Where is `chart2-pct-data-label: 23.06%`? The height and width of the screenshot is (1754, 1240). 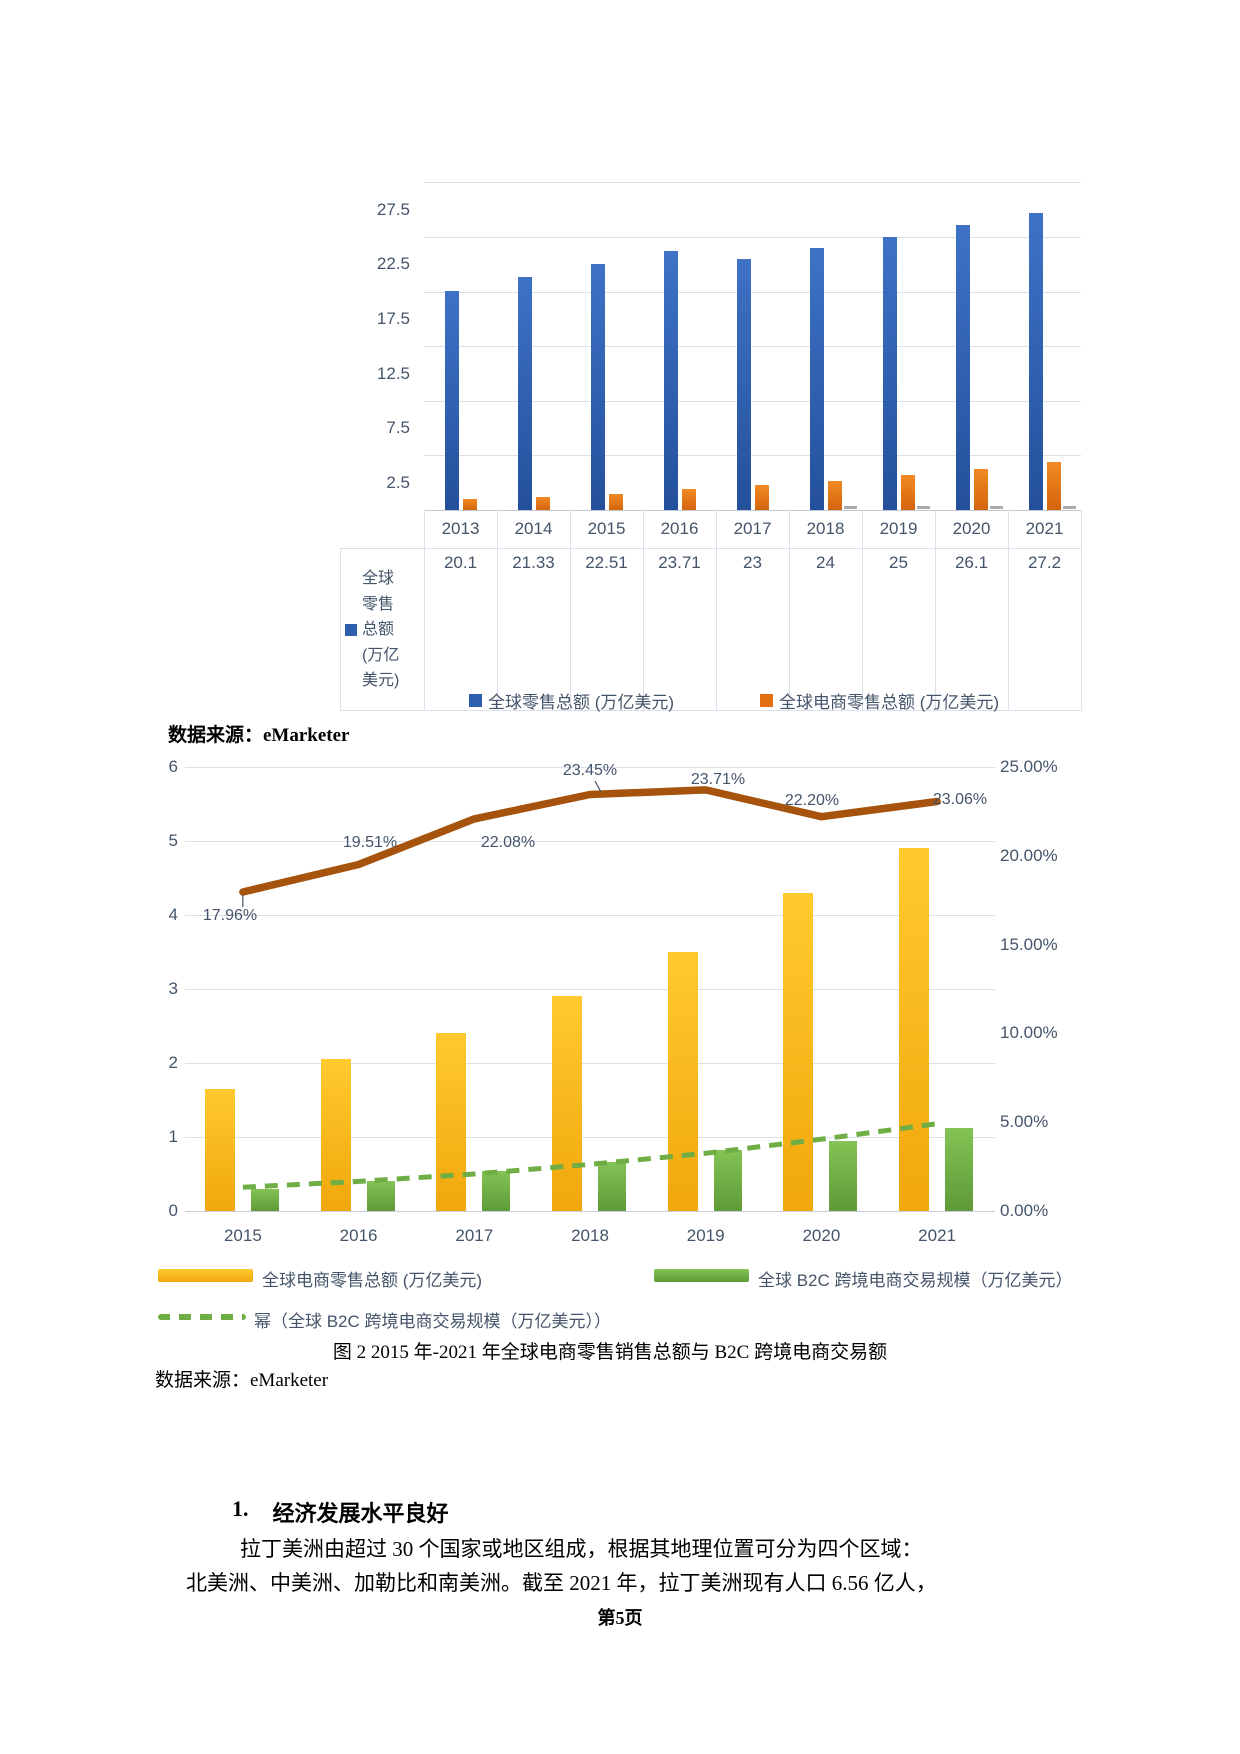
chart2-pct-data-label: 23.06% is located at coordinates (960, 799).